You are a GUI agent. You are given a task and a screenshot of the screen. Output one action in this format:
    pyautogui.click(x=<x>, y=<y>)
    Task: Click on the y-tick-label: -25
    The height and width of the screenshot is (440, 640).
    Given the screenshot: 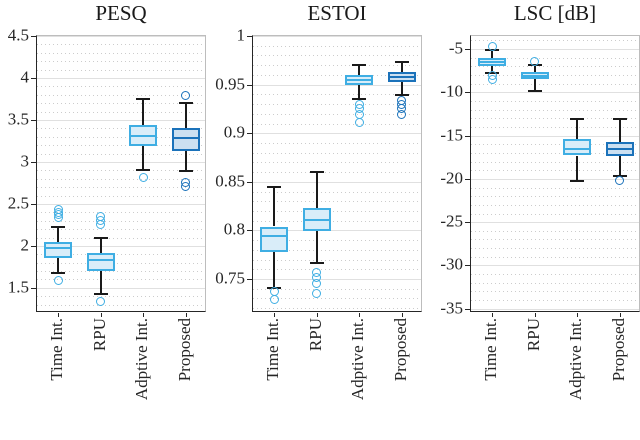 What is the action you would take?
    pyautogui.click(x=451, y=221)
    